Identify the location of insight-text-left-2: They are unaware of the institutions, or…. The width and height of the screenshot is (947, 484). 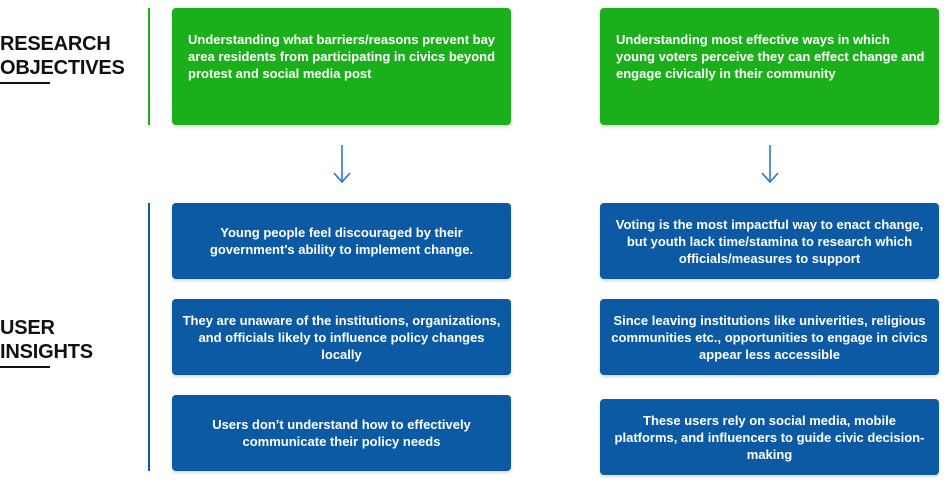
(341, 337).